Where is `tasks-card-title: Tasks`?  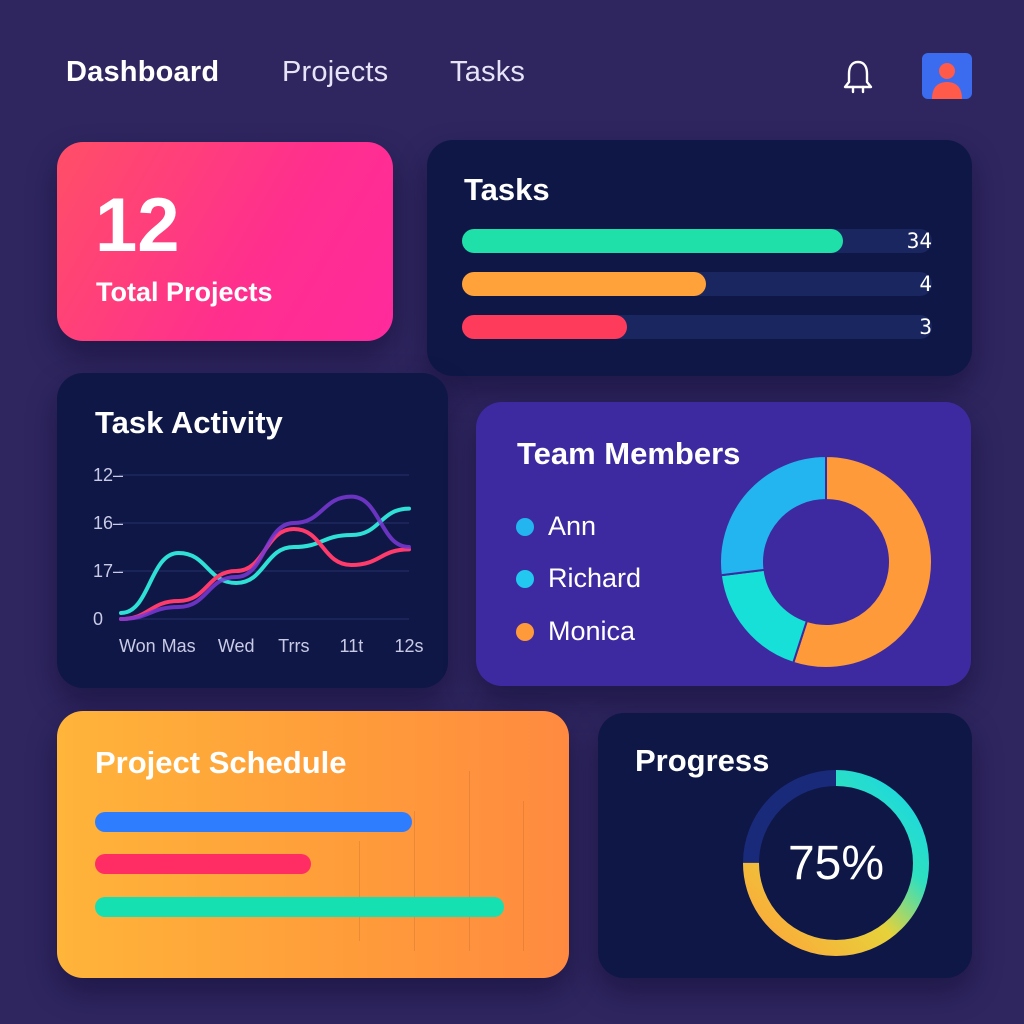
tasks-card-title: Tasks is located at coordinates (507, 189).